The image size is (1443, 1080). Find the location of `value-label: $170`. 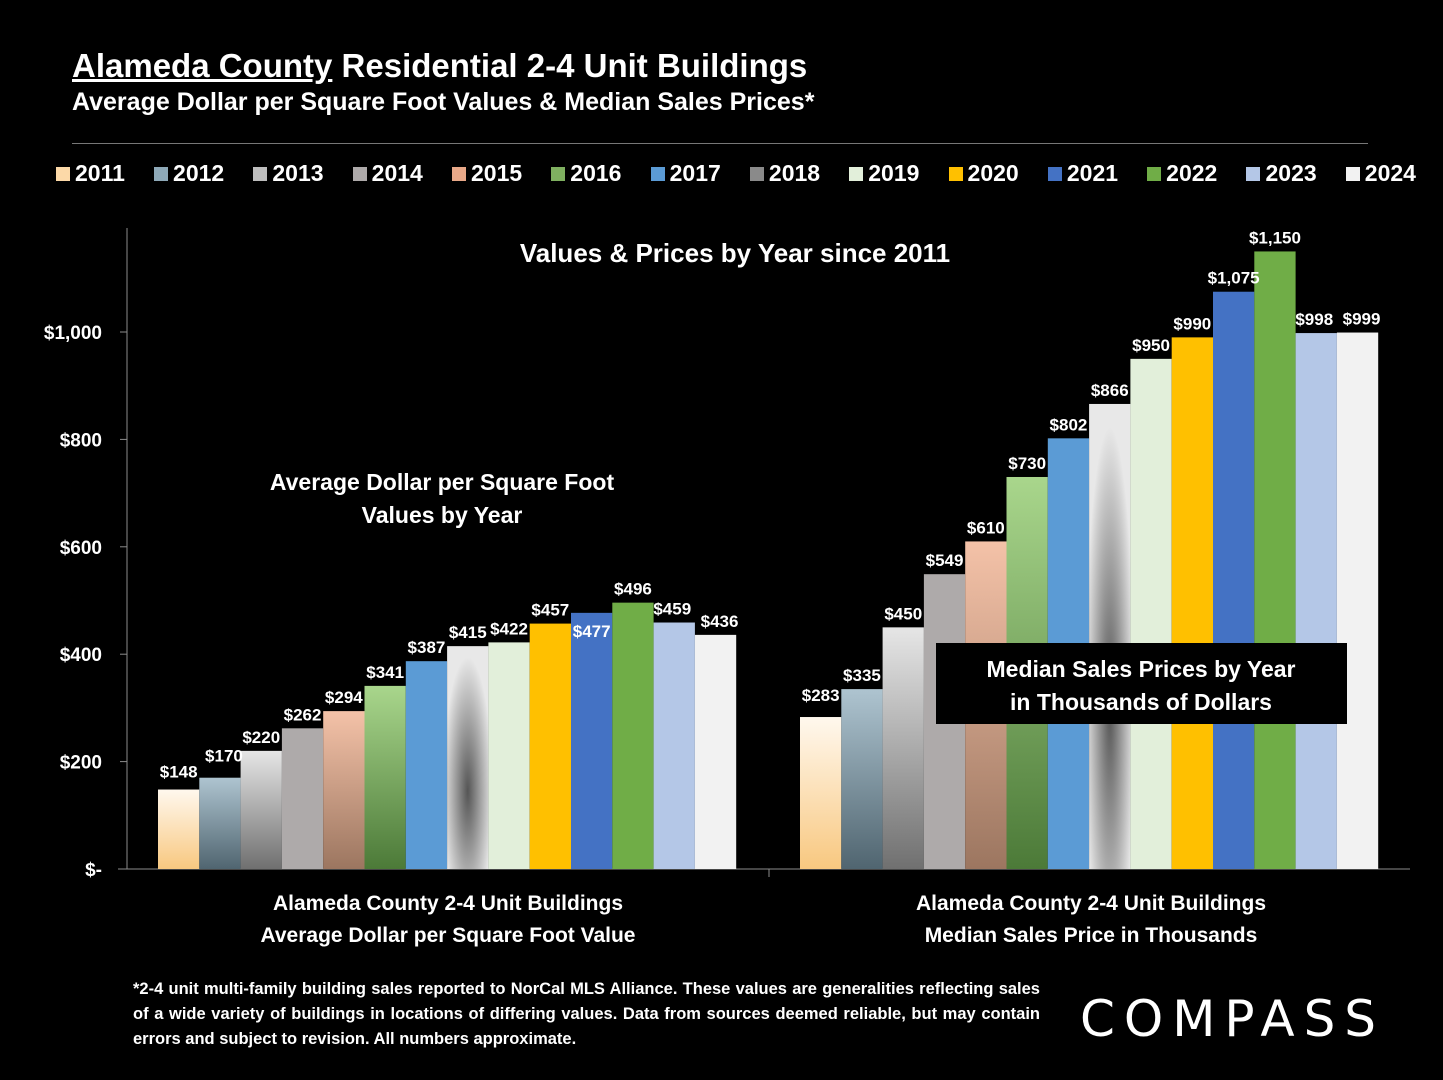

value-label: $170 is located at coordinates (224, 756).